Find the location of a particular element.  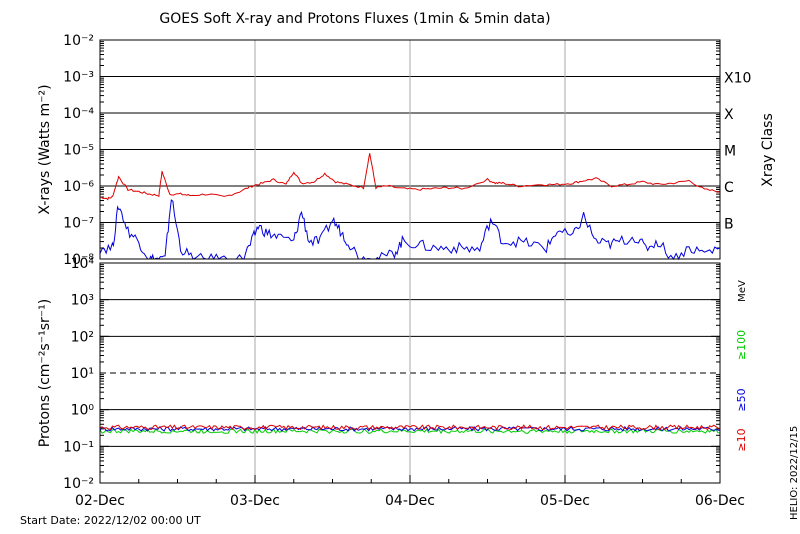

xray-class-label: M is located at coordinates (730, 152).